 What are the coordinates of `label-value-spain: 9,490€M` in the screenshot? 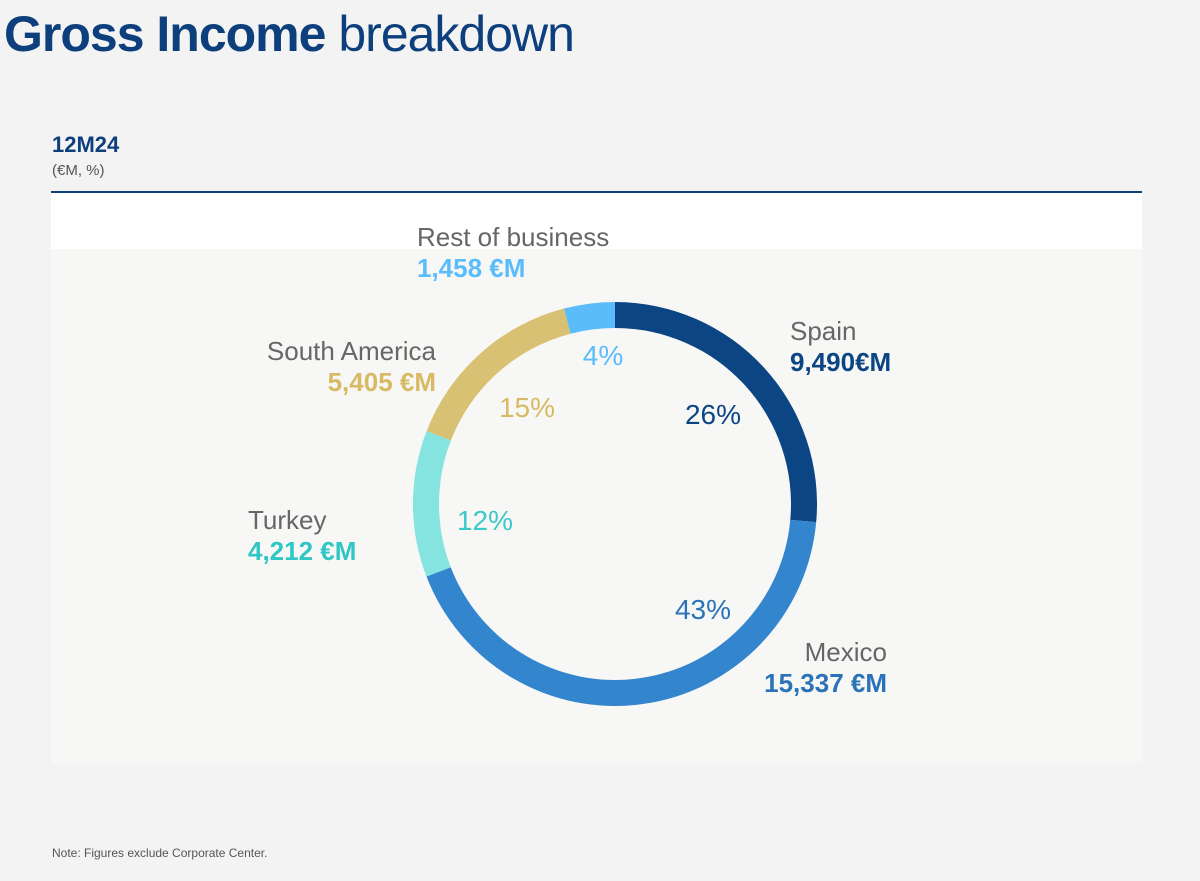 It's located at (840, 362).